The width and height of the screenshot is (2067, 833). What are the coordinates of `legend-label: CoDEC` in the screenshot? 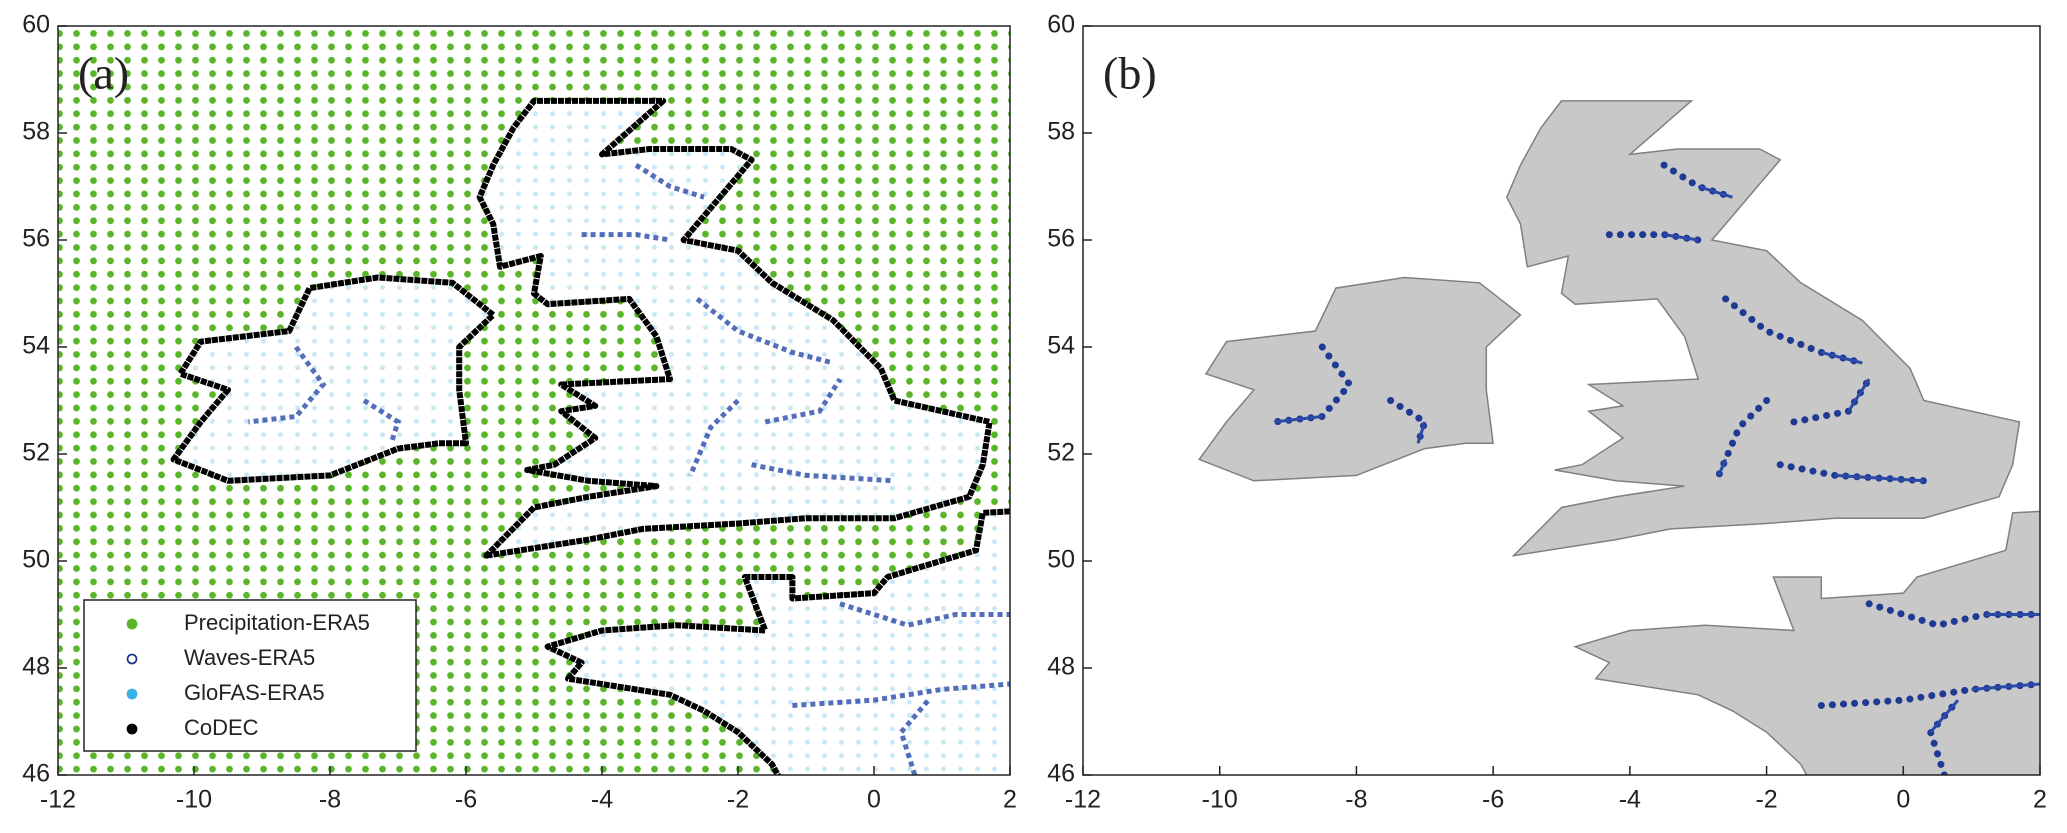 It's located at (221, 727).